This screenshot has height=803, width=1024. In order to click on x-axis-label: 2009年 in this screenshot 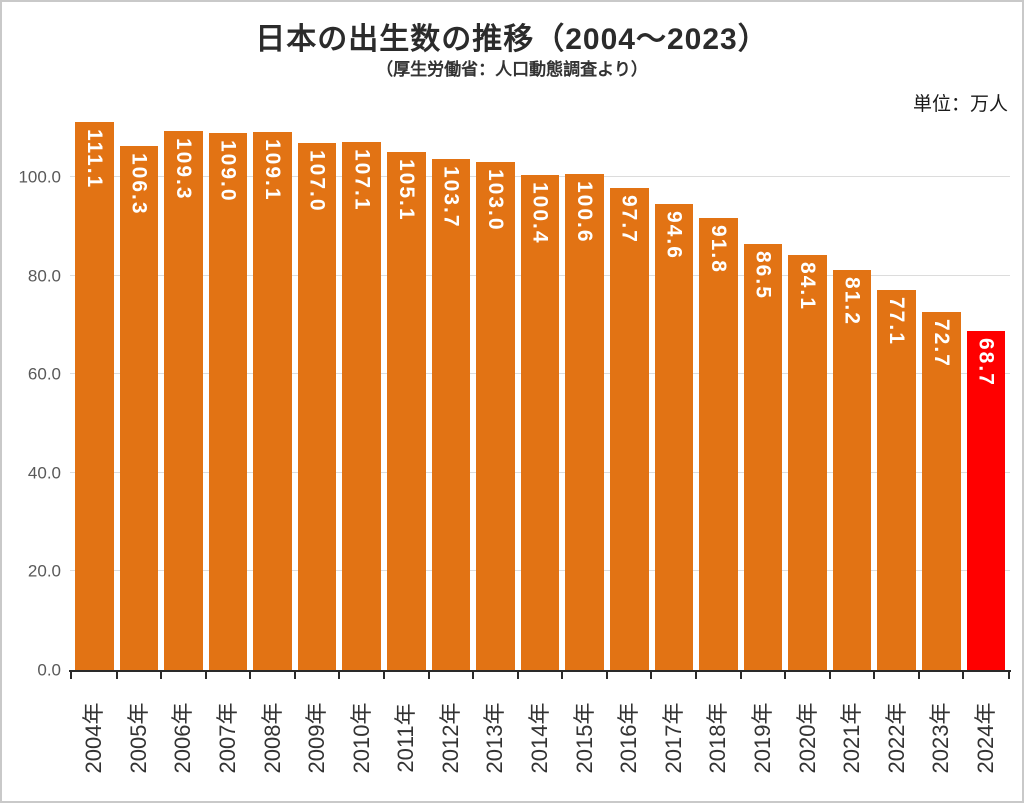, I will do `click(317, 738)`.